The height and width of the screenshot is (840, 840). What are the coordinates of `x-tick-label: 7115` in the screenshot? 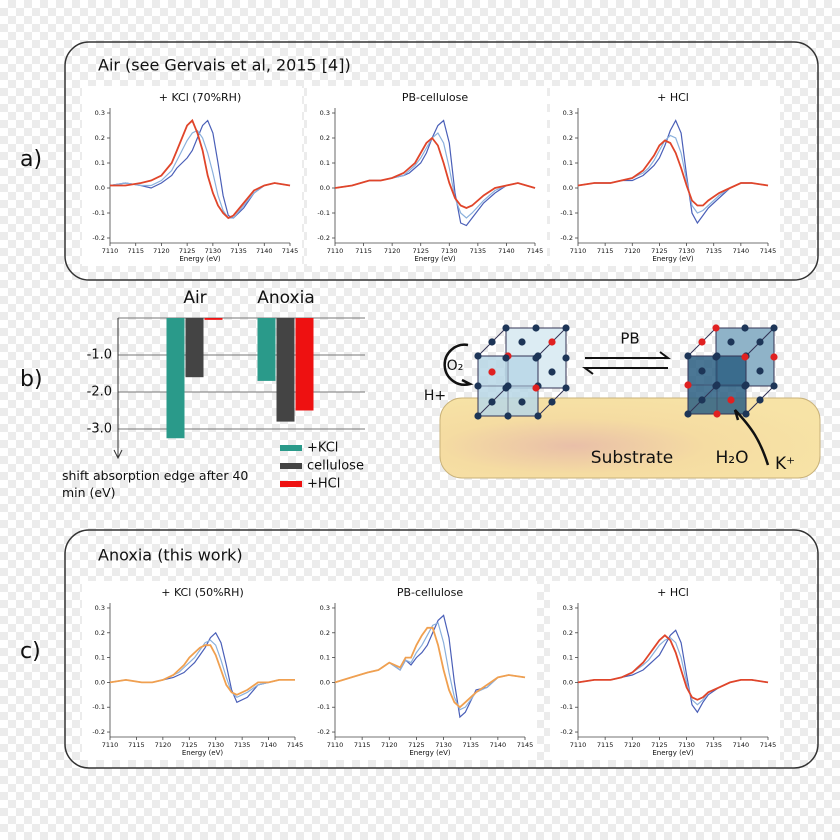 It's located at (605, 251).